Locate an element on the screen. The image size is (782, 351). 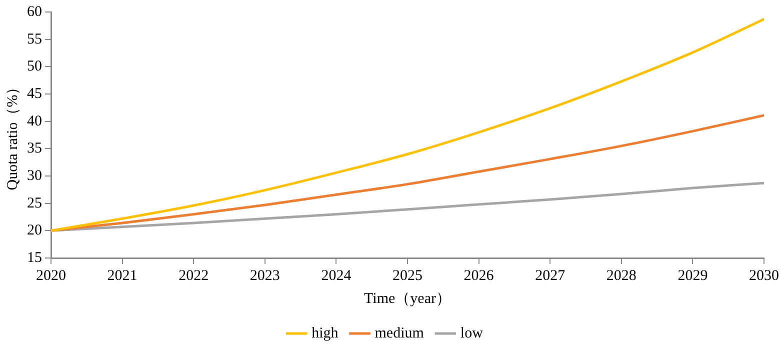
y-tick-label: 45 is located at coordinates (34, 94).